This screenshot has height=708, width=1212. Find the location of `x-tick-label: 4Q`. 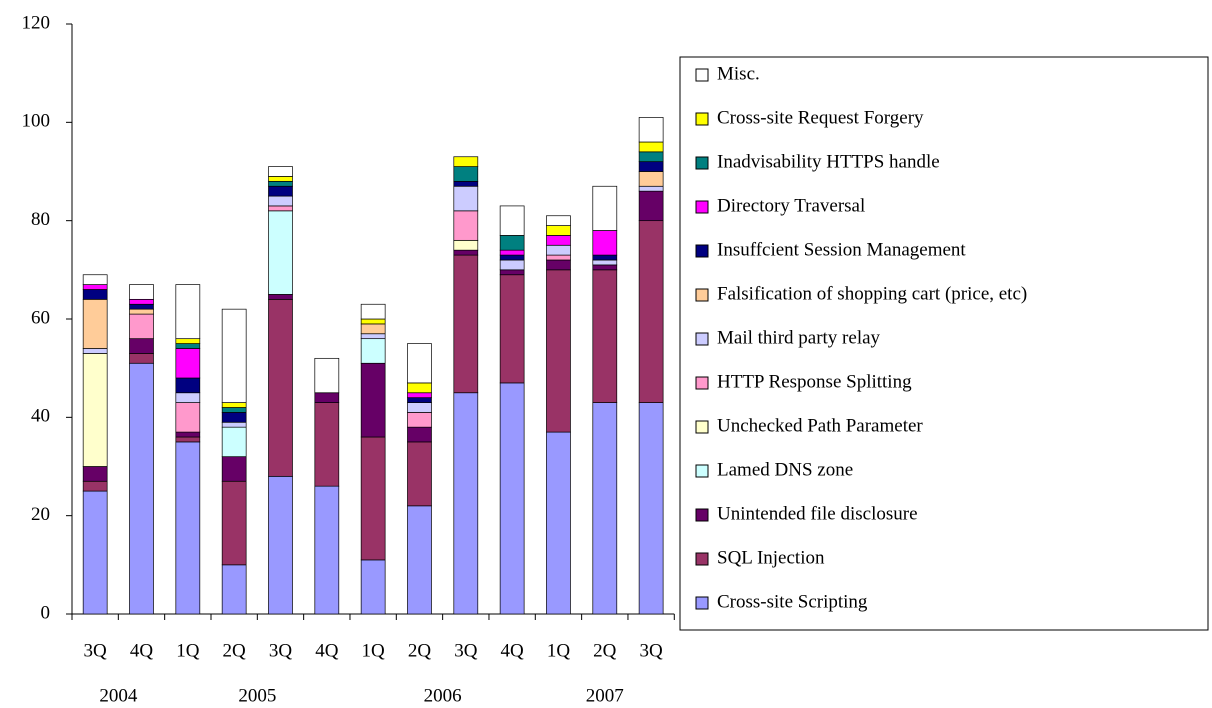

x-tick-label: 4Q is located at coordinates (327, 650).